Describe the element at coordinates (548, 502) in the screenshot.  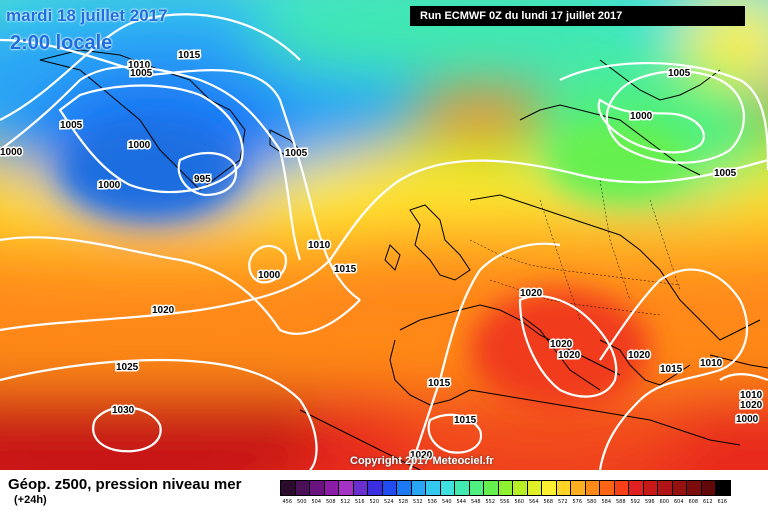
I see `scale-label: 568` at that location.